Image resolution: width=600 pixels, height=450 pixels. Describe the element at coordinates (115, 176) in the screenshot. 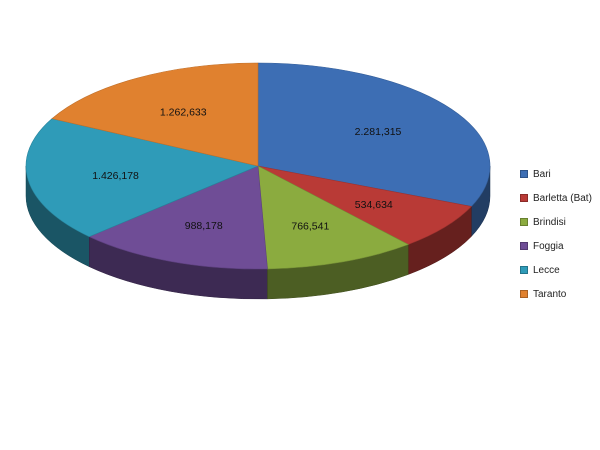

I see `data-label-lecce: 1.426,178` at that location.